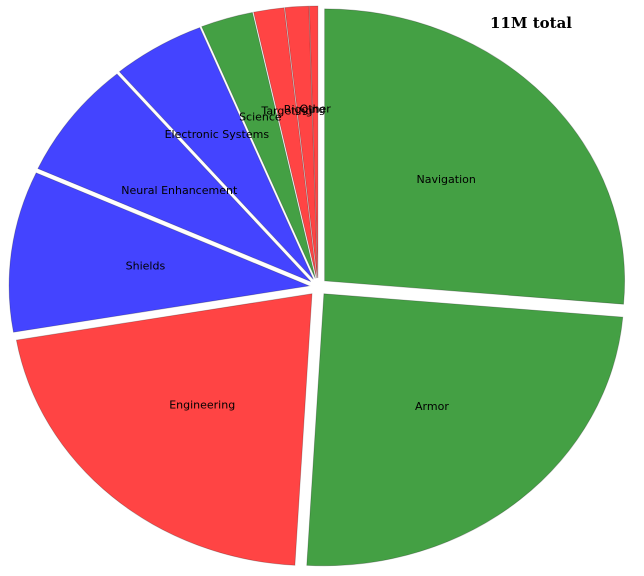  I want to click on slice-label: Science, so click(260, 116).